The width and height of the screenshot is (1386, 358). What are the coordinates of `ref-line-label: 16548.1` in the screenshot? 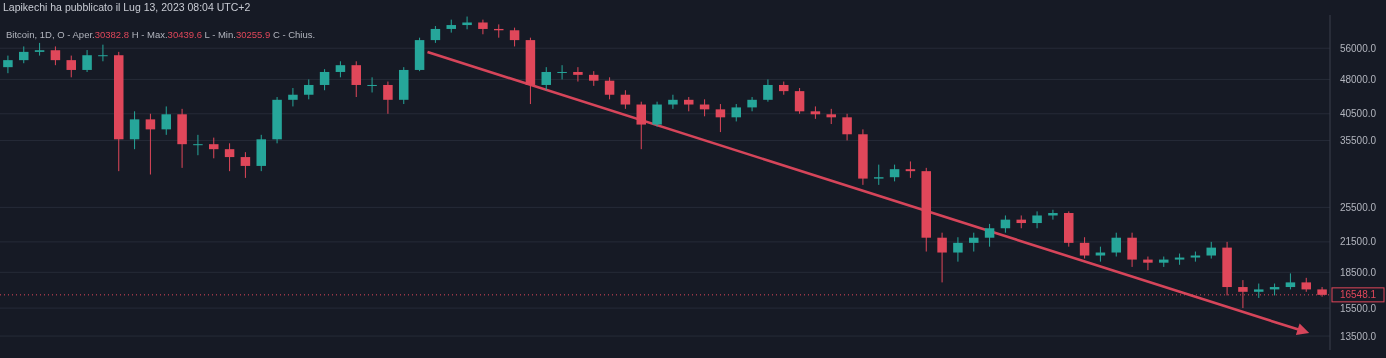 It's located at (1358, 295).